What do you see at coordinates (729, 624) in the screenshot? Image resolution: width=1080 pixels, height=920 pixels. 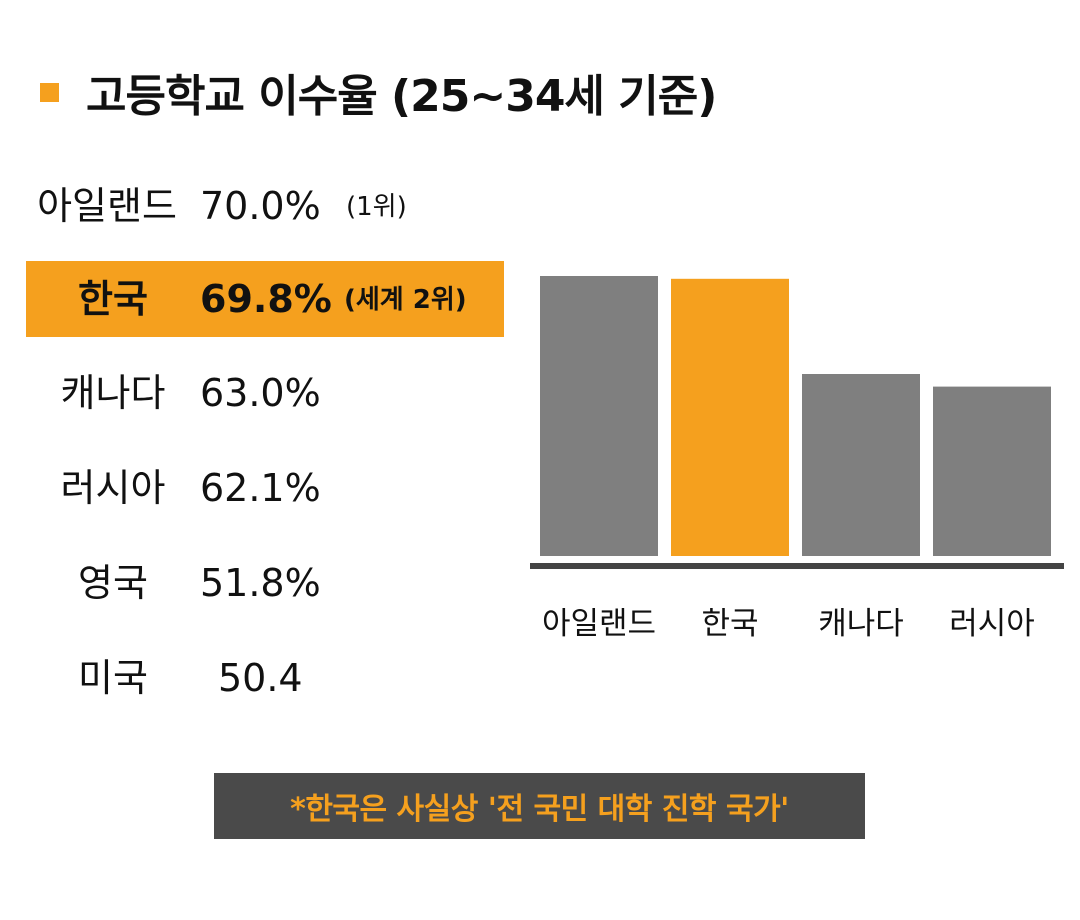 I see `x-tick-label: 한국` at bounding box center [729, 624].